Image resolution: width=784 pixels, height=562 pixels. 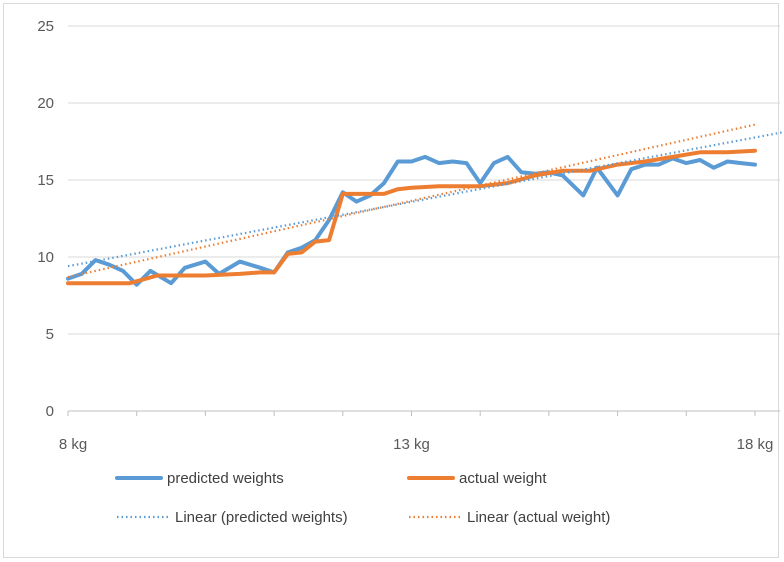 I want to click on x-tick-label: 13 kg, so click(x=411, y=444).